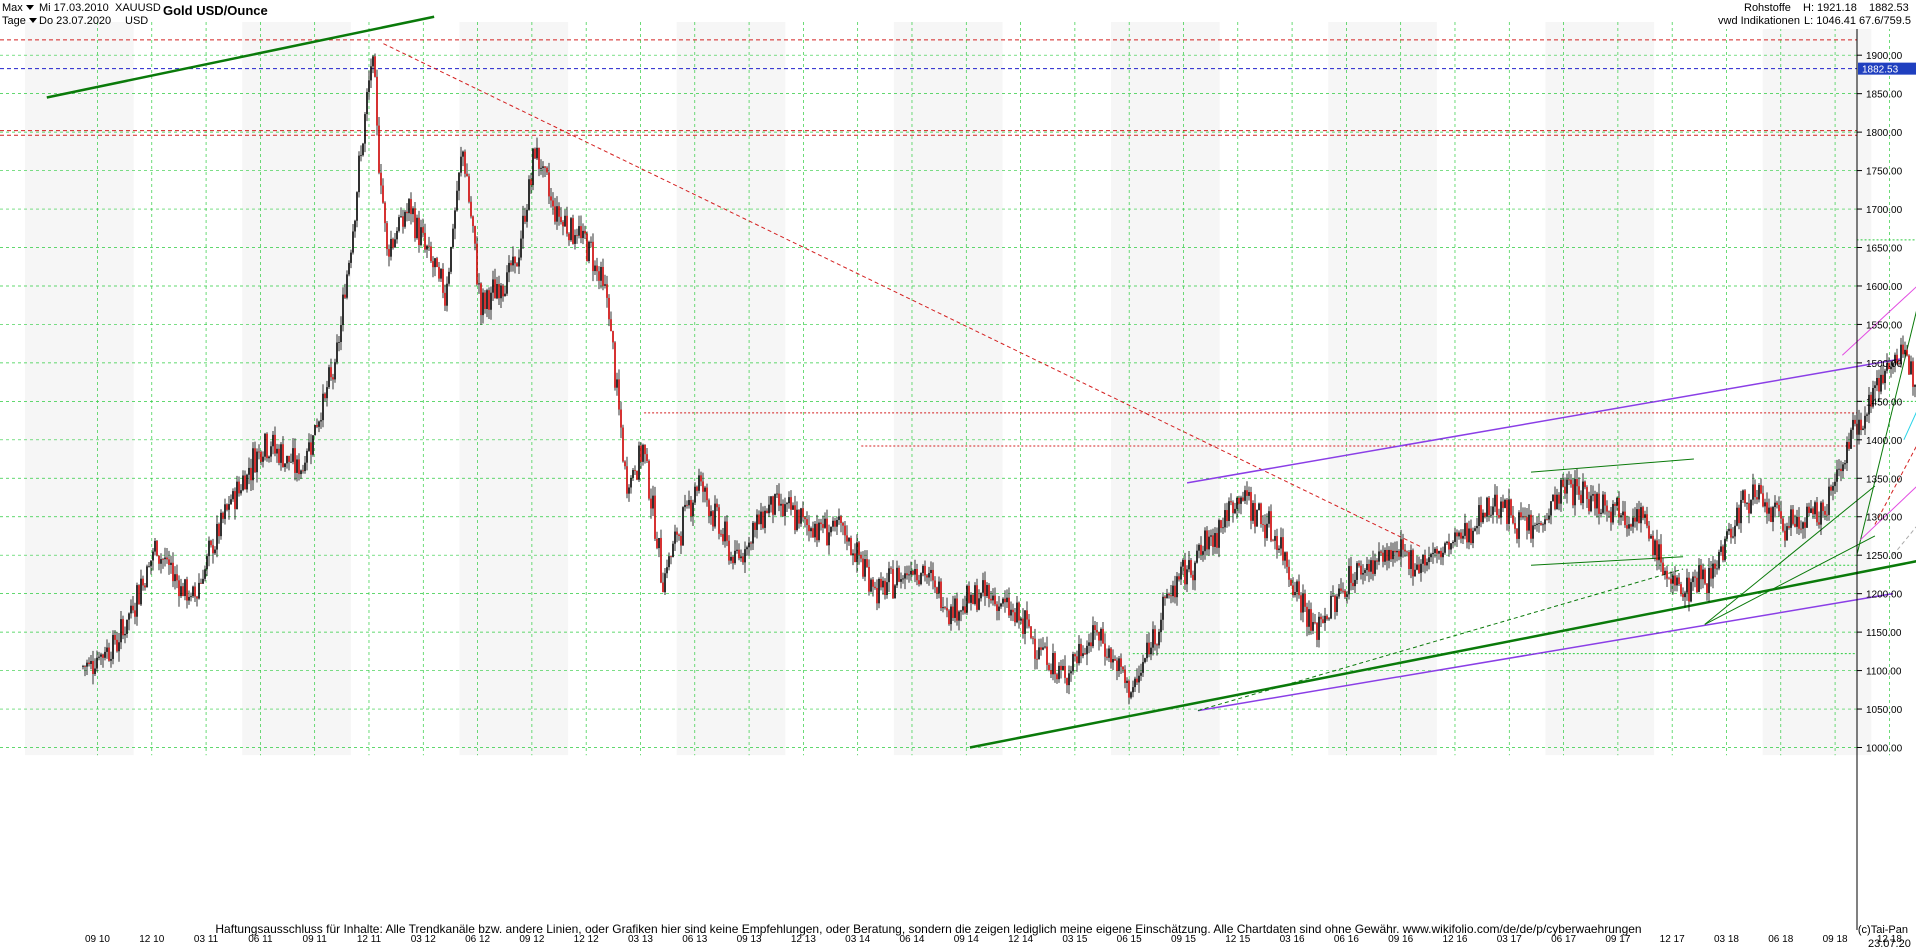 The height and width of the screenshot is (952, 1916). What do you see at coordinates (1884, 556) in the screenshot?
I see `y-tick-label: 1250.00` at bounding box center [1884, 556].